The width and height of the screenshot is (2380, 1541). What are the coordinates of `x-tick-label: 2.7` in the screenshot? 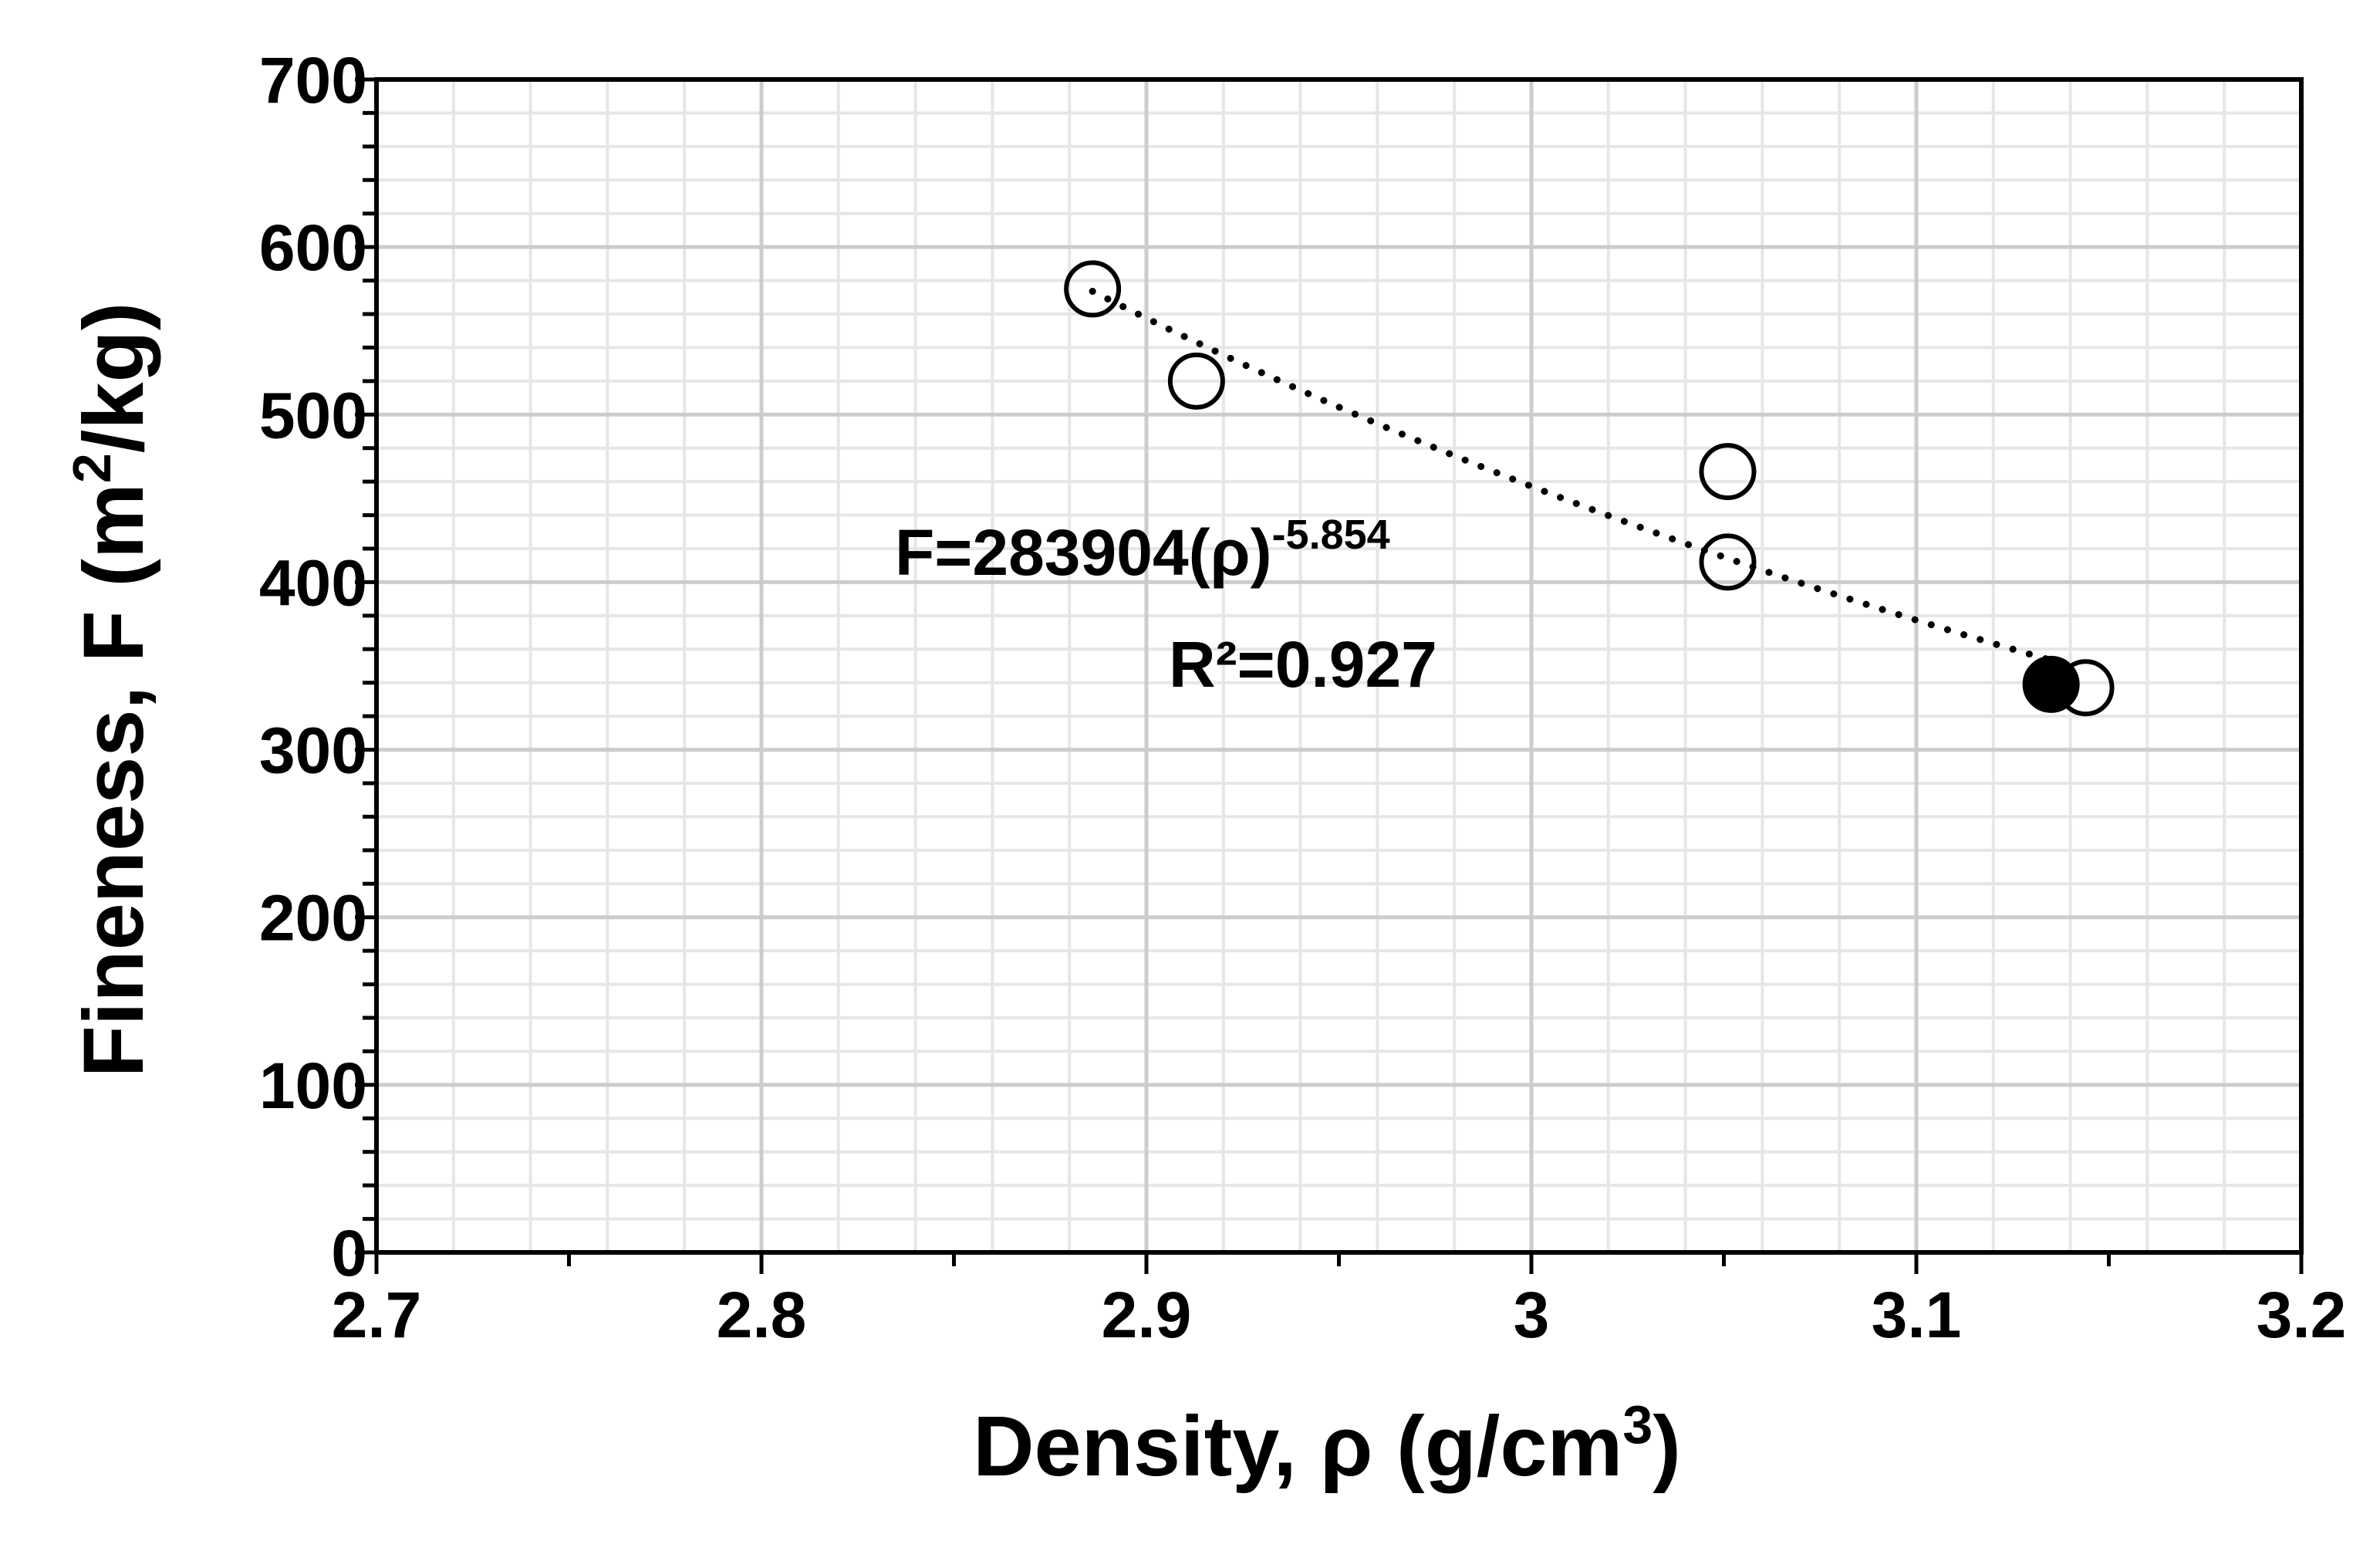 It's located at (377, 1315).